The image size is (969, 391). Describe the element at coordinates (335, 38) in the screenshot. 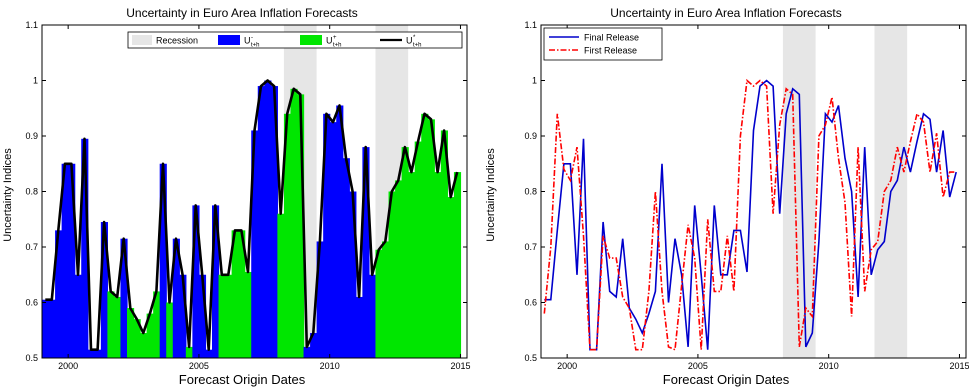

I see `legend-label-sup: +` at that location.